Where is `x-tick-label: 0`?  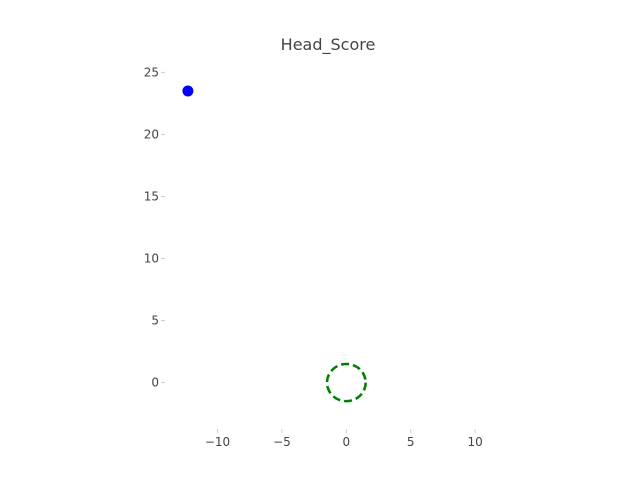
x-tick-label: 0 is located at coordinates (346, 442).